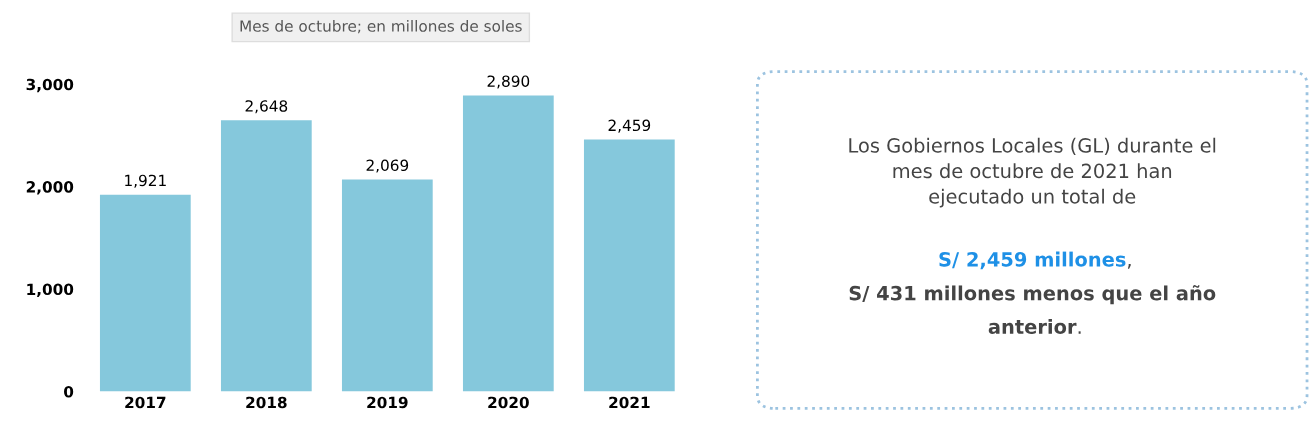 The height and width of the screenshot is (421, 1313). What do you see at coordinates (508, 402) in the screenshot?
I see `x-tick-label: 2020` at bounding box center [508, 402].